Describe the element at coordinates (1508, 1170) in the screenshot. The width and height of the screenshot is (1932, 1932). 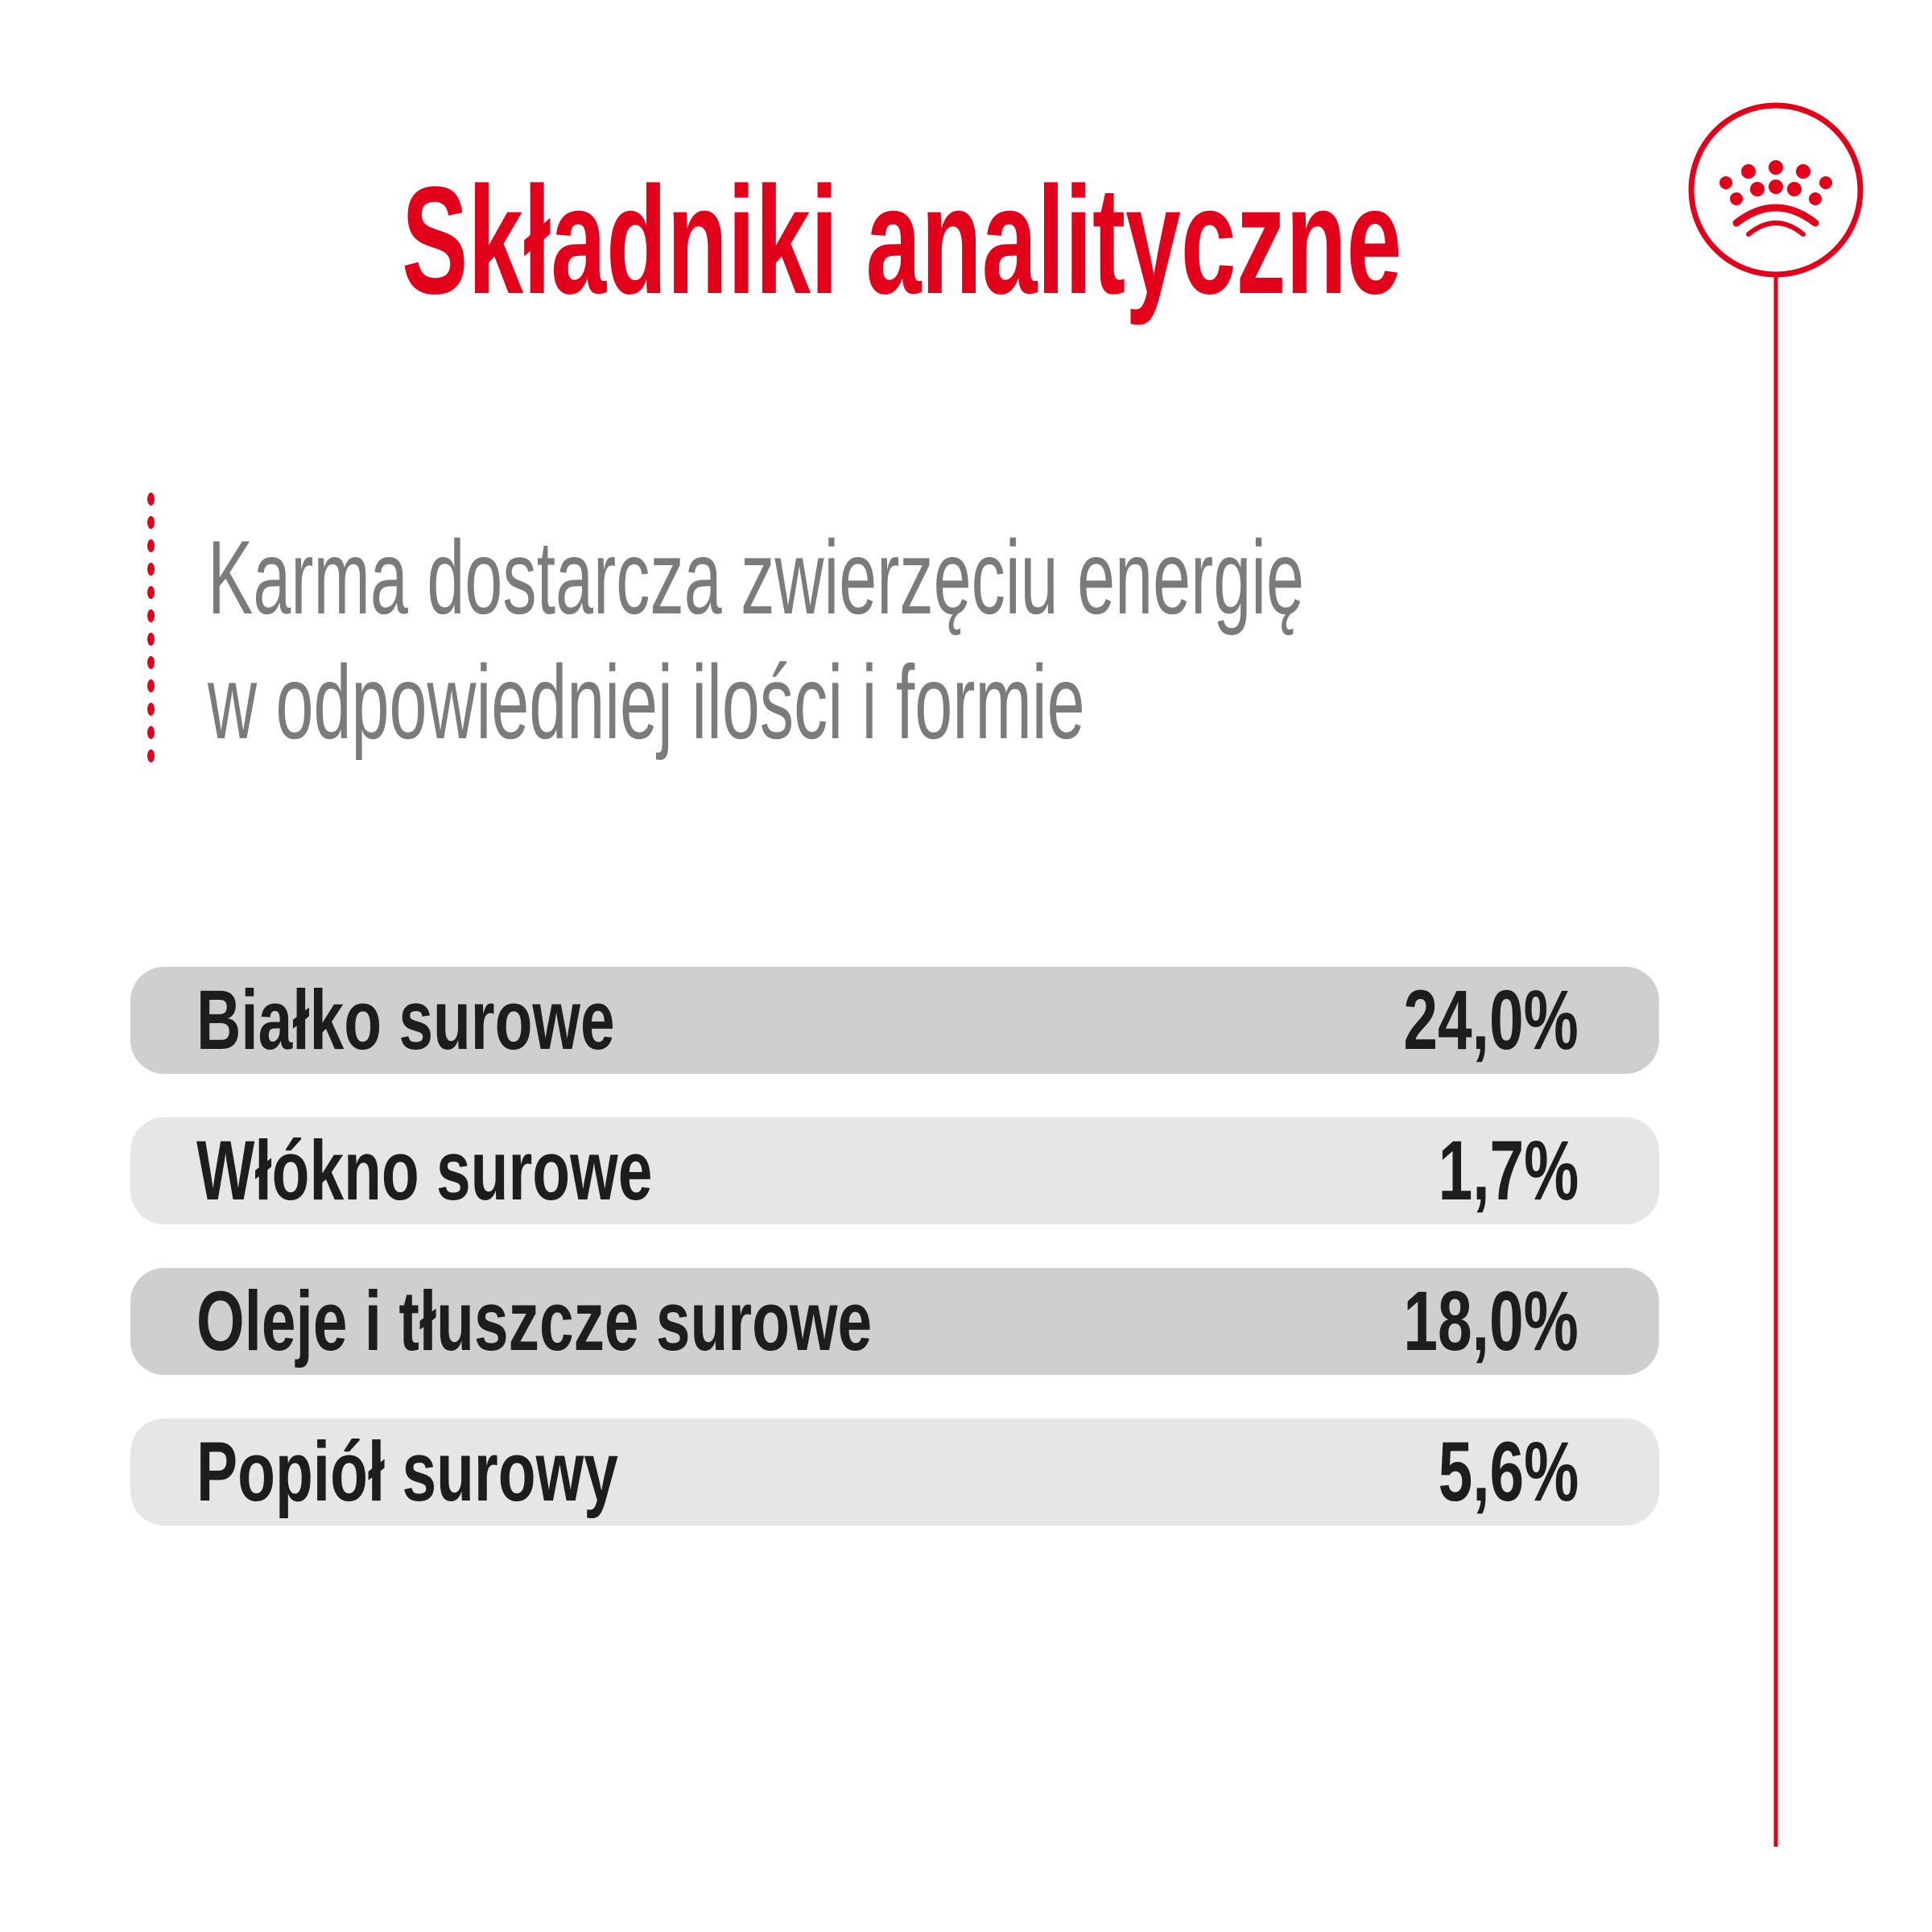
I see `row-value: 1,7%` at that location.